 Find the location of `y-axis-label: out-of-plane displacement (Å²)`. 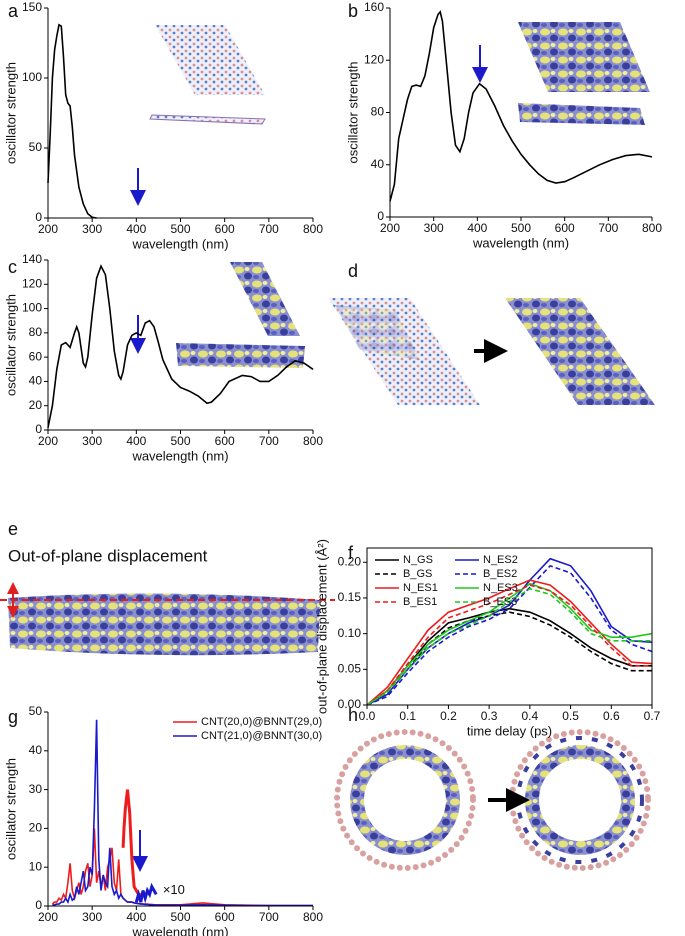

y-axis-label: out-of-plane displacement (Å²) is located at coordinates (321, 626).